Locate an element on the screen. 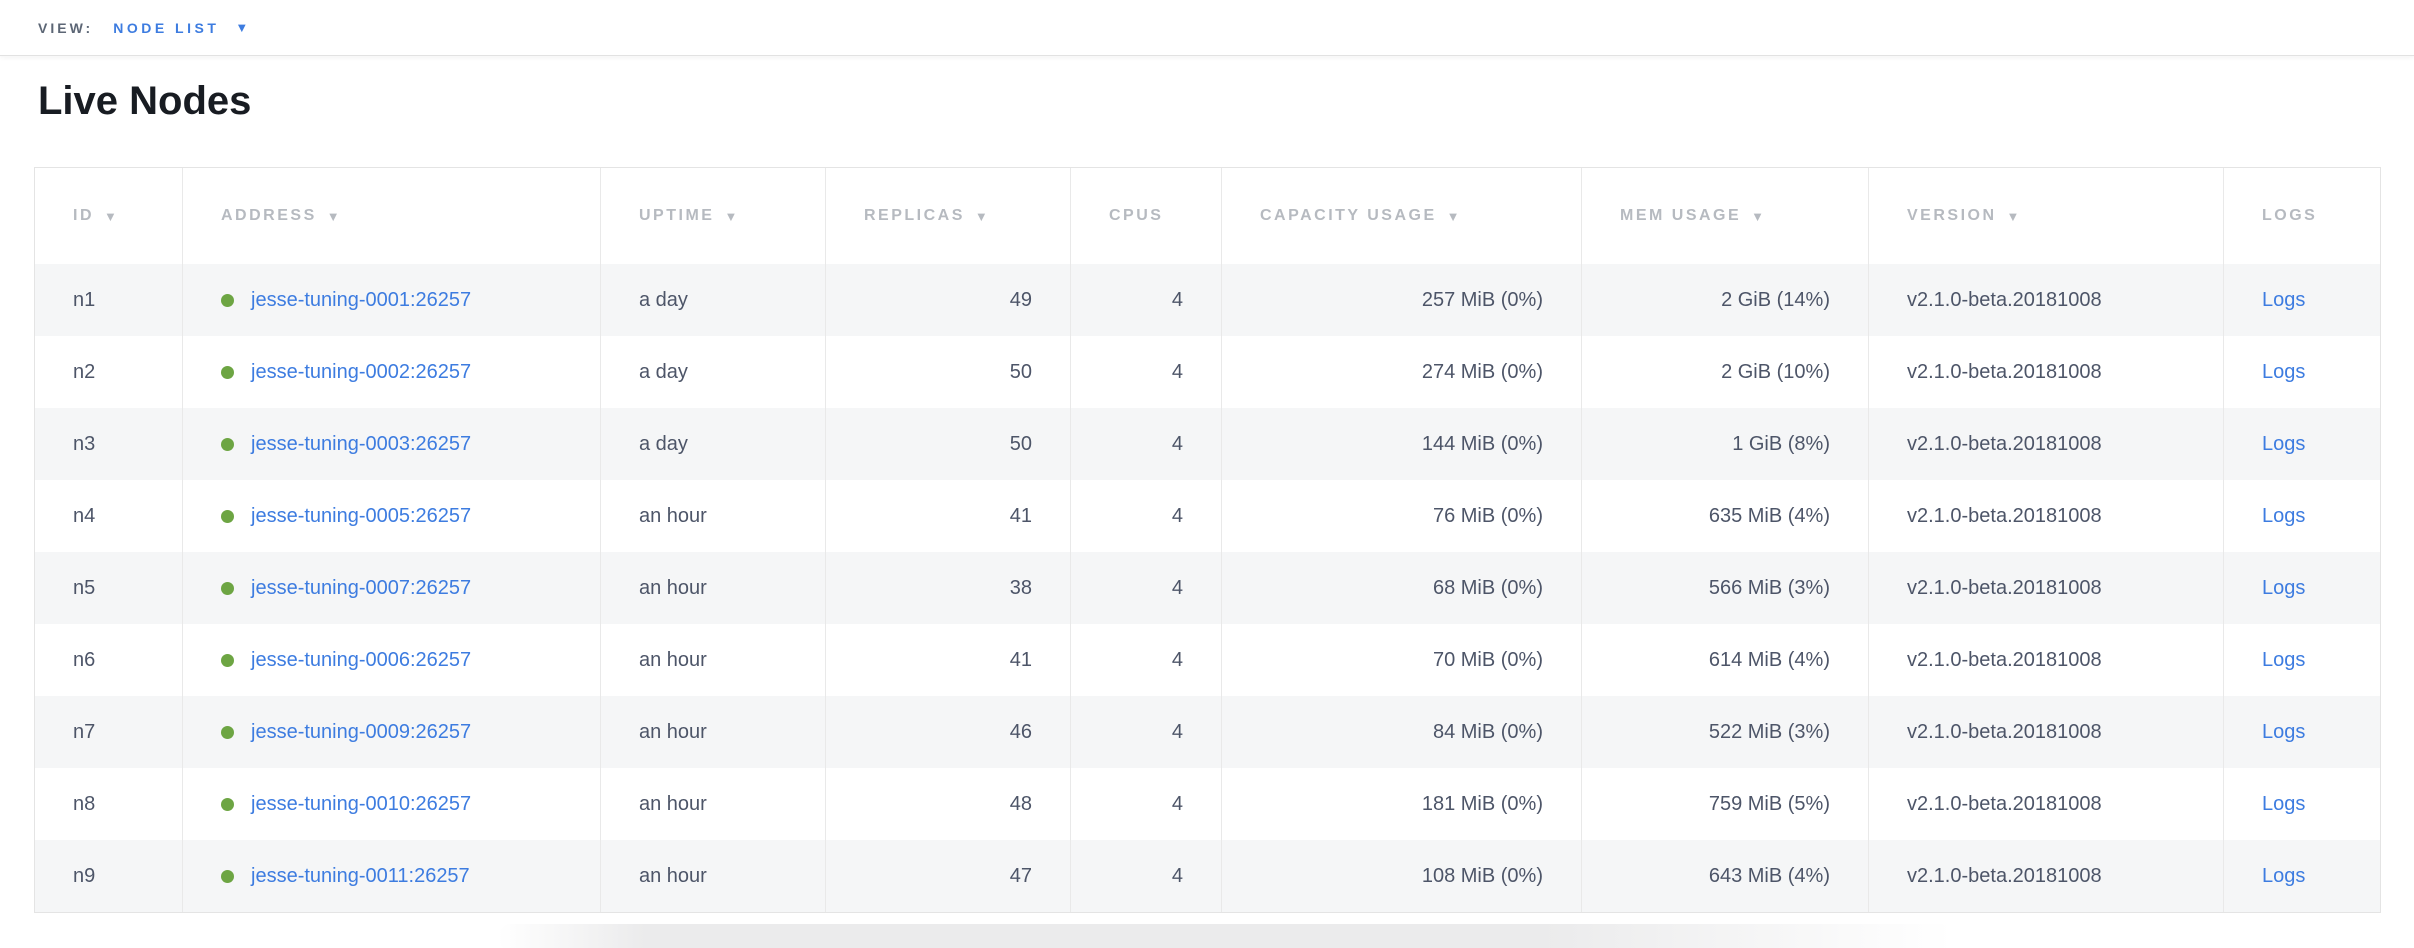  cell-replicas: 41 is located at coordinates (948, 660).